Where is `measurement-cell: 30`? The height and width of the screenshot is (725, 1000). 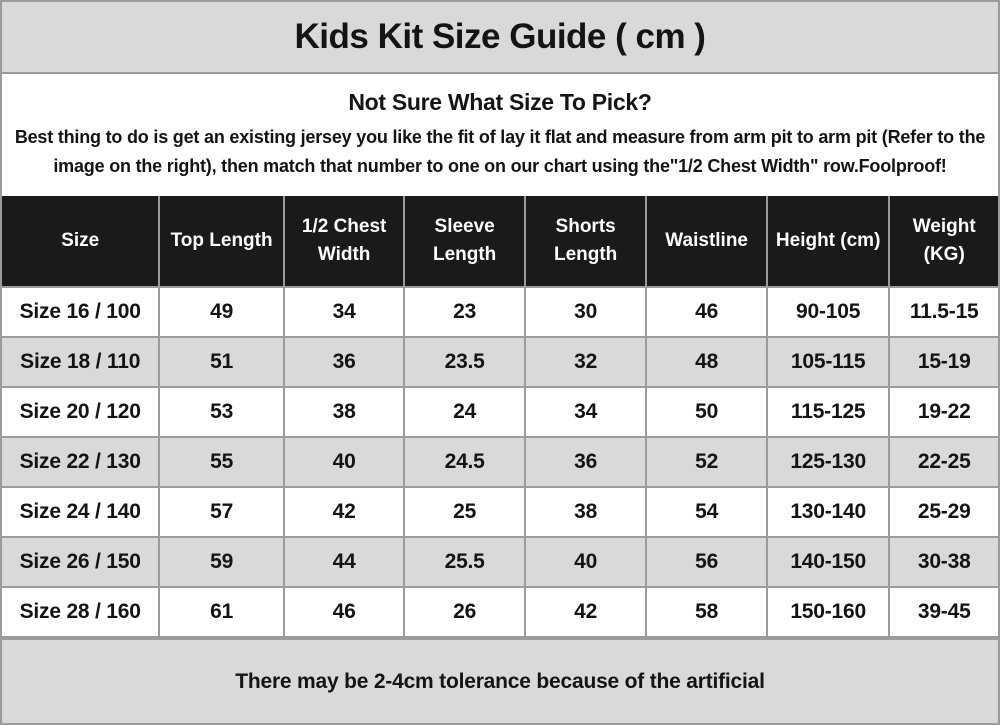
measurement-cell: 30 is located at coordinates (585, 312).